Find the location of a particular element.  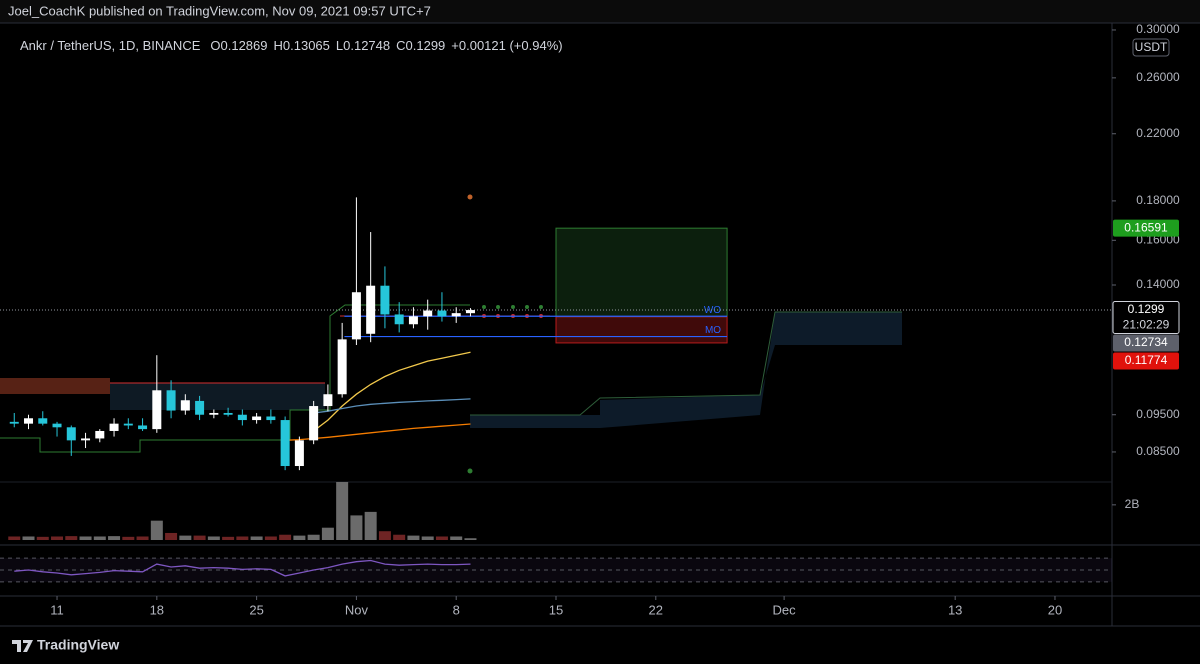

change: +0.00121 (+0.94%) is located at coordinates (506, 45).